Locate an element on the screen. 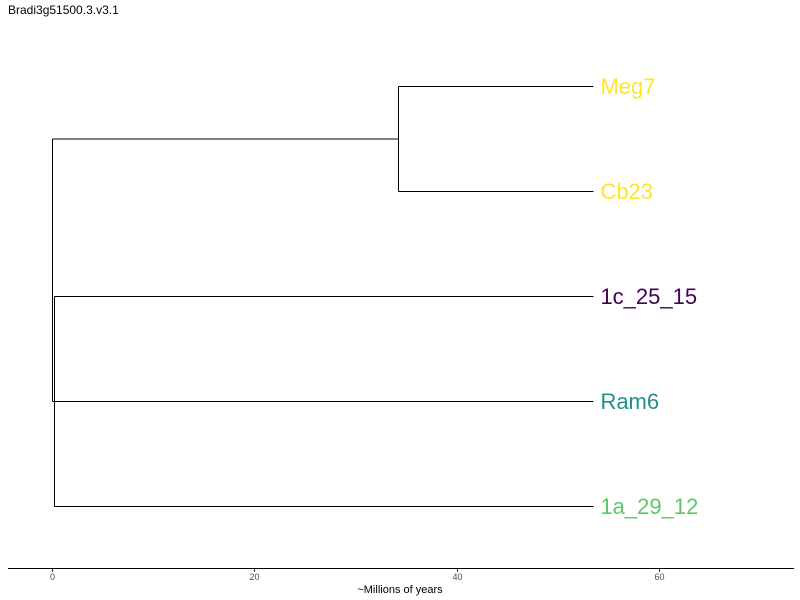  leaf-label-Meg7: Meg7 is located at coordinates (627, 86).